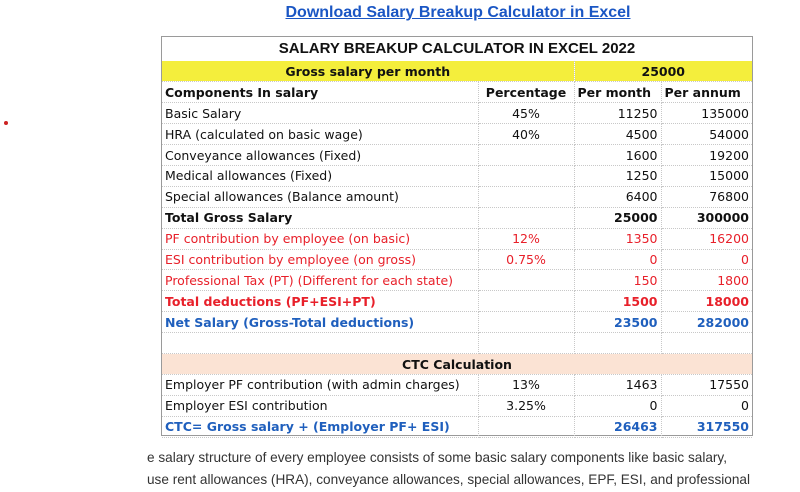 The image size is (800, 492). I want to click on row-per-month: 11250, so click(618, 113).